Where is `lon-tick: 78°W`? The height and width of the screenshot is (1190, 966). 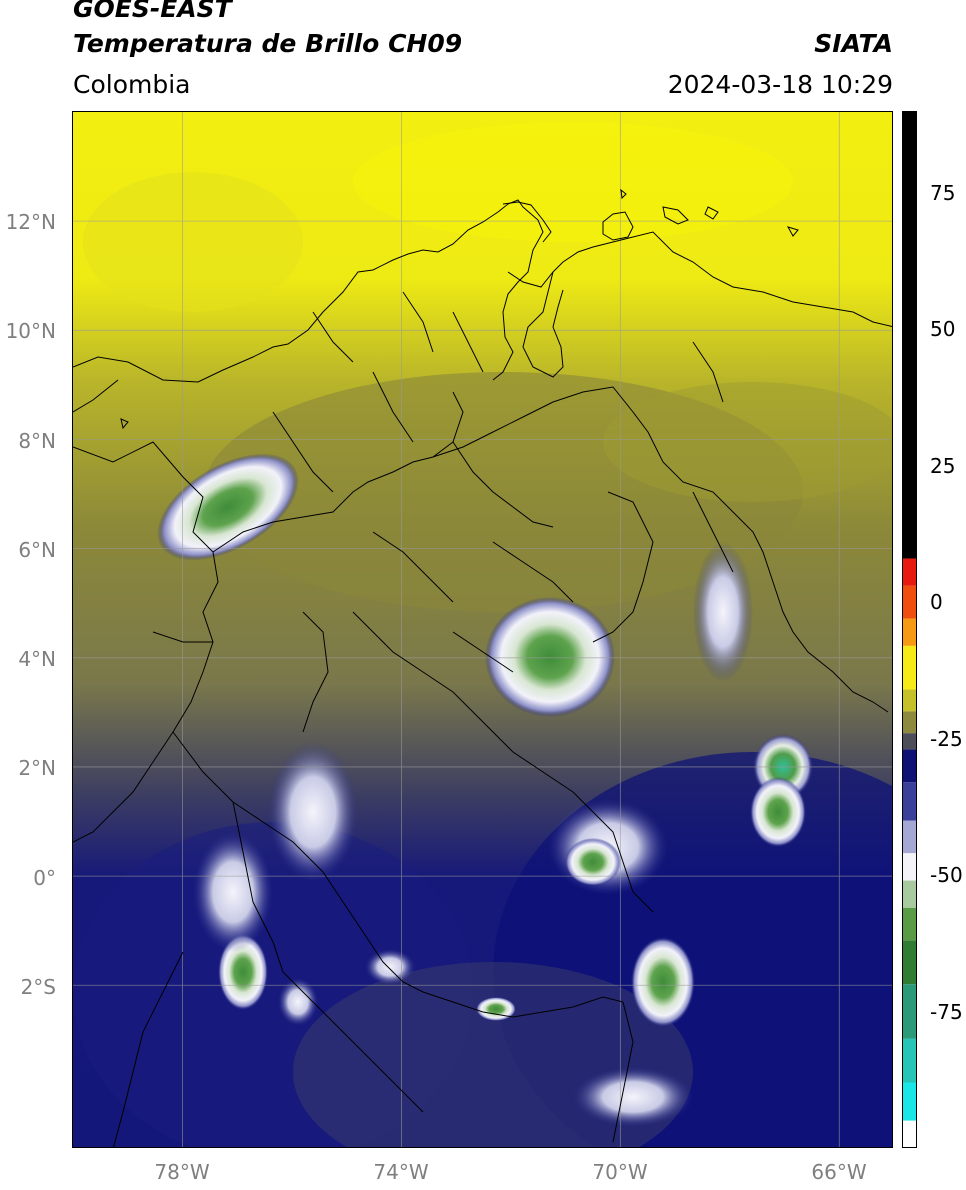 lon-tick: 78°W is located at coordinates (182, 1172).